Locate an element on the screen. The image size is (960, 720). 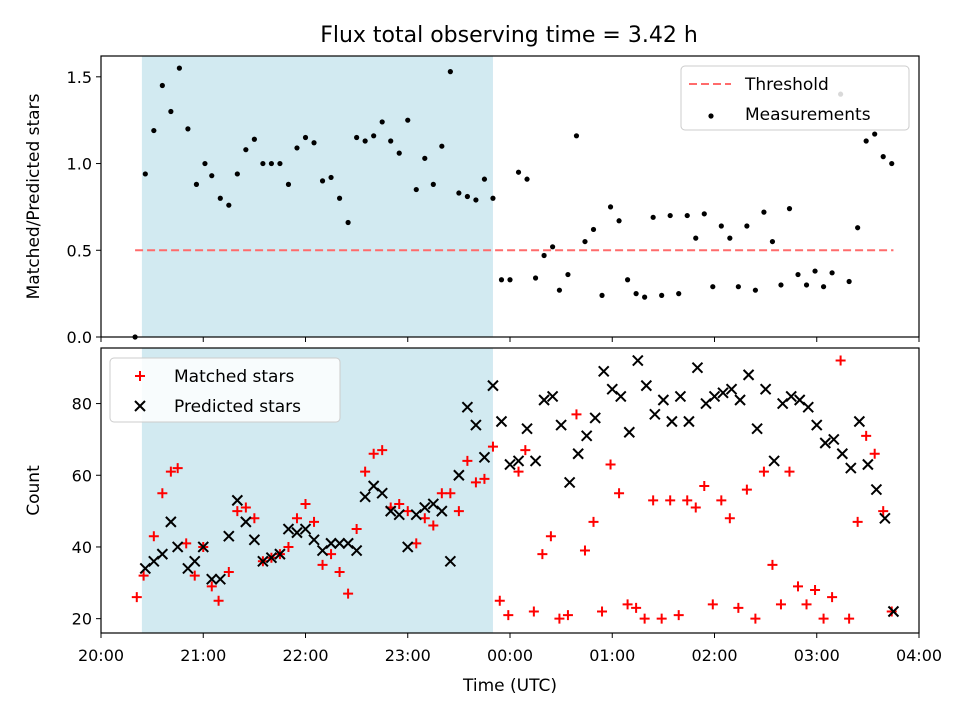
x-tick-label: 03:00 is located at coordinates (817, 655).